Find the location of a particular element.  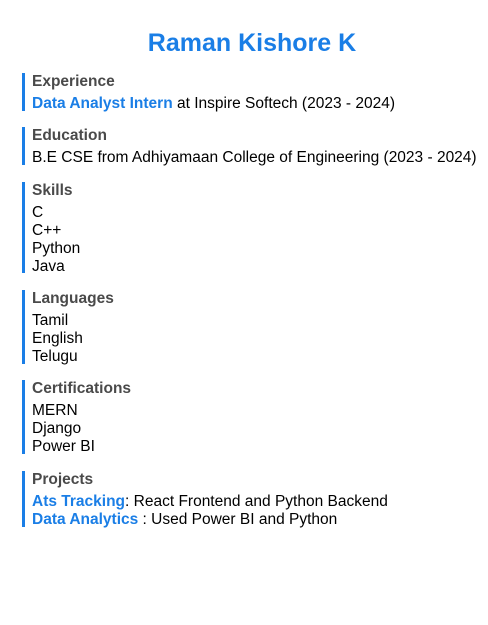

project-detail: : Used Power BI and Python is located at coordinates (238, 519).